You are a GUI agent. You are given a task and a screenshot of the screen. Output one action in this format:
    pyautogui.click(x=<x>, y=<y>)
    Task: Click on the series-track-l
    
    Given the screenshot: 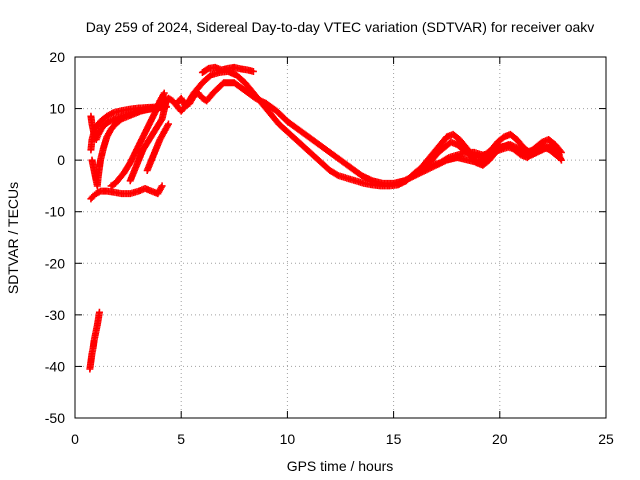 What is the action you would take?
    pyautogui.click(x=492, y=153)
    